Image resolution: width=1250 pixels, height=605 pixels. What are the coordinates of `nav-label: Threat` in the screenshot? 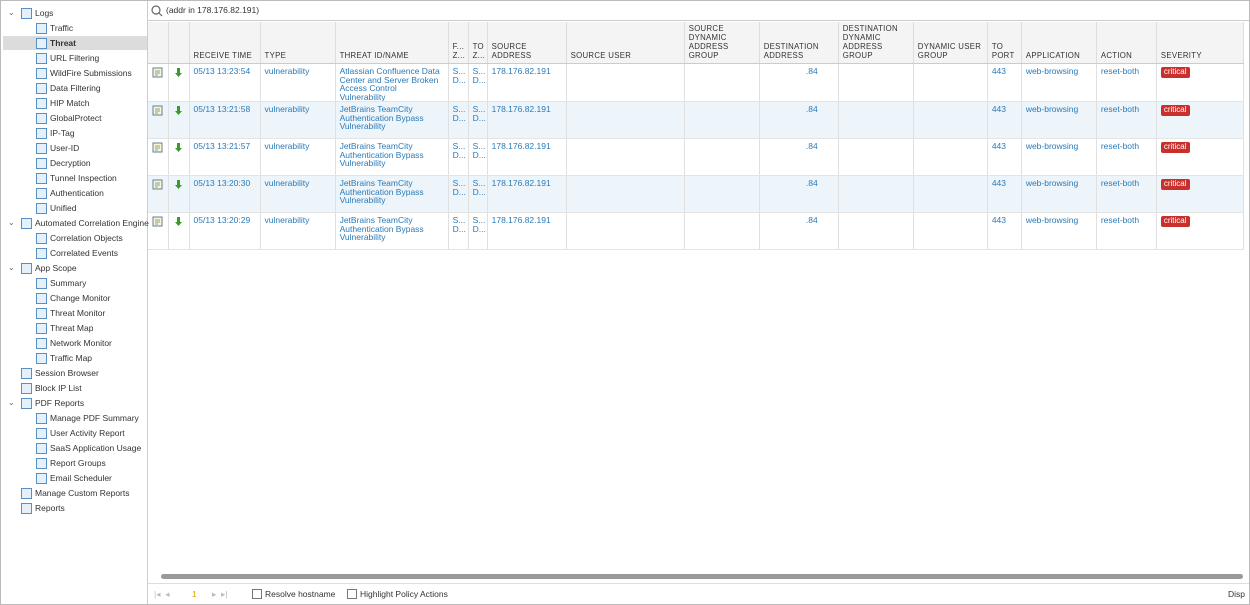 It's located at (63, 43).